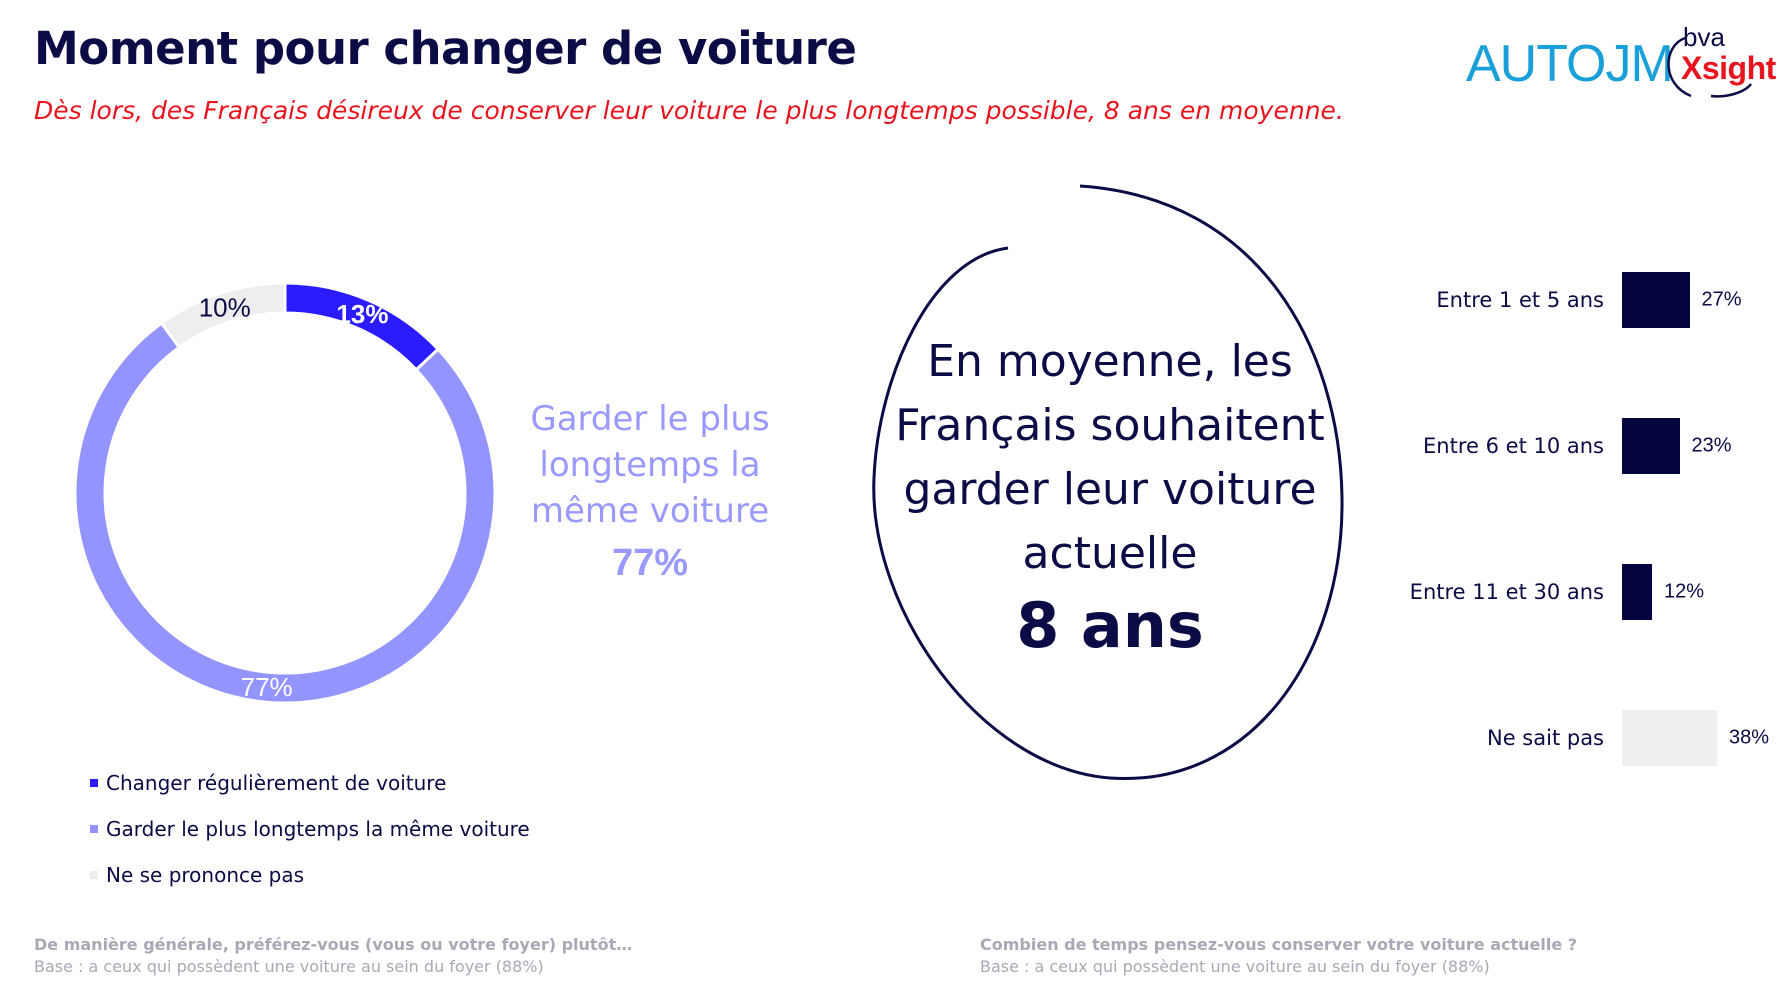 Image resolution: width=1790 pixels, height=984 pixels. Describe the element at coordinates (1651, 446) in the screenshot. I see `bar-entre-6-et-10-ans` at that location.